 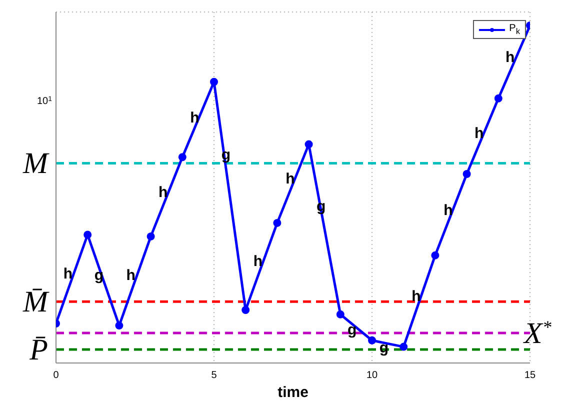 What do you see at coordinates (36, 163) in the screenshot?
I see `ref-line-label: M` at bounding box center [36, 163].